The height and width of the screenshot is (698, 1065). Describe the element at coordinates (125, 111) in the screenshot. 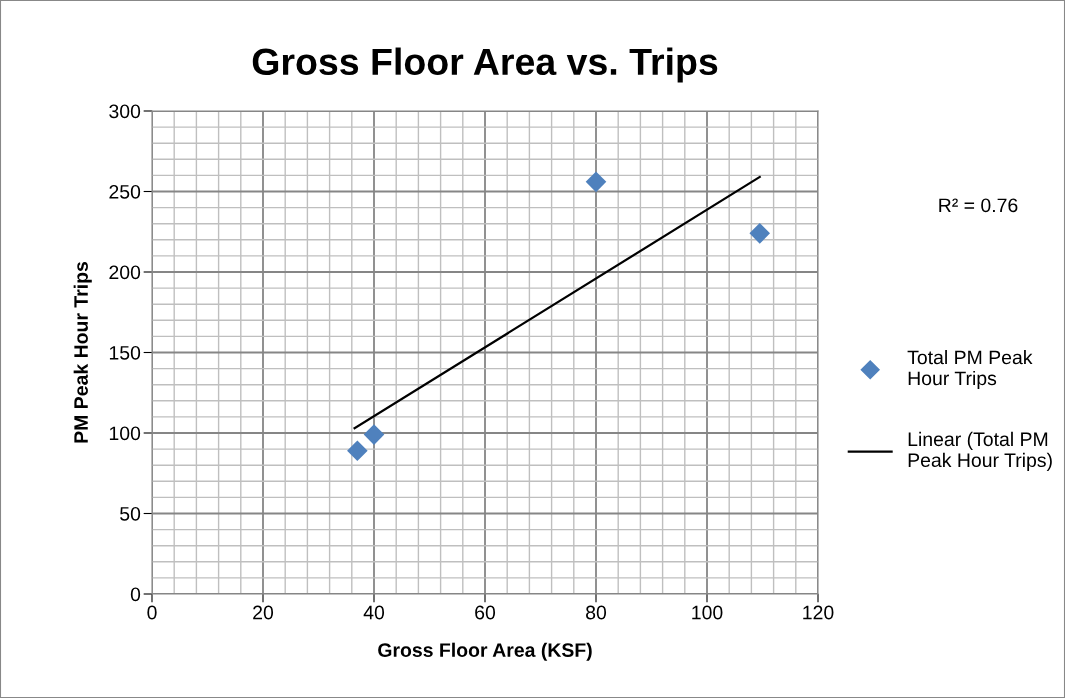

I see `y-tick-label: 300` at that location.